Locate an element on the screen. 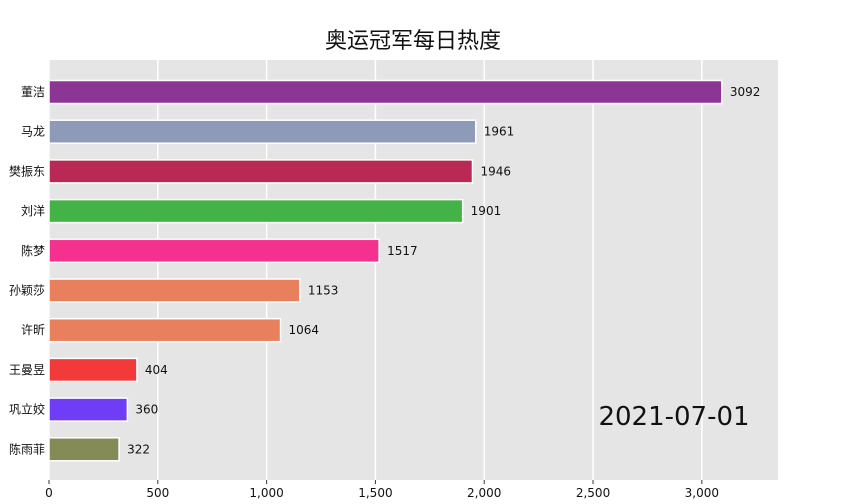 The width and height of the screenshot is (864, 504). value-label: 404 is located at coordinates (156, 370).